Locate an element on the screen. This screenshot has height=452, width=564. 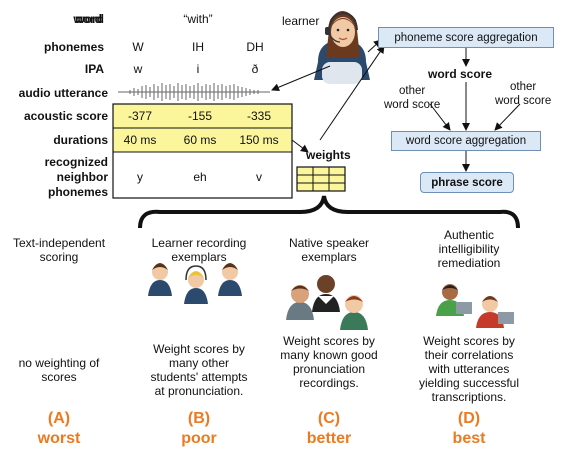
option-d-heading: Authentic intelligibility remediation is located at coordinates (469, 249).